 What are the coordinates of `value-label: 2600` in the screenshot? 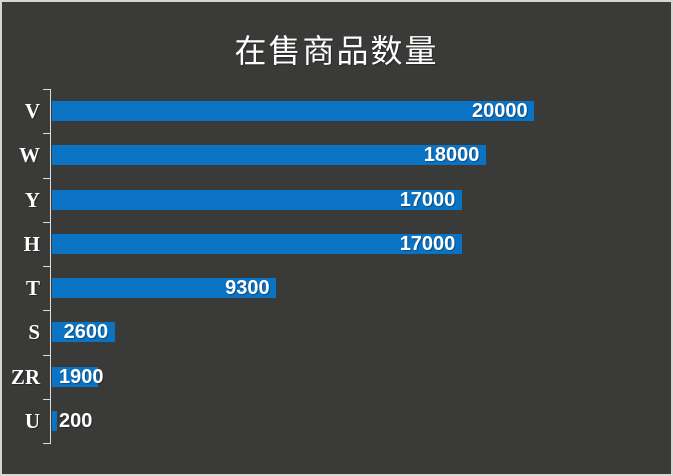 It's located at (86, 332).